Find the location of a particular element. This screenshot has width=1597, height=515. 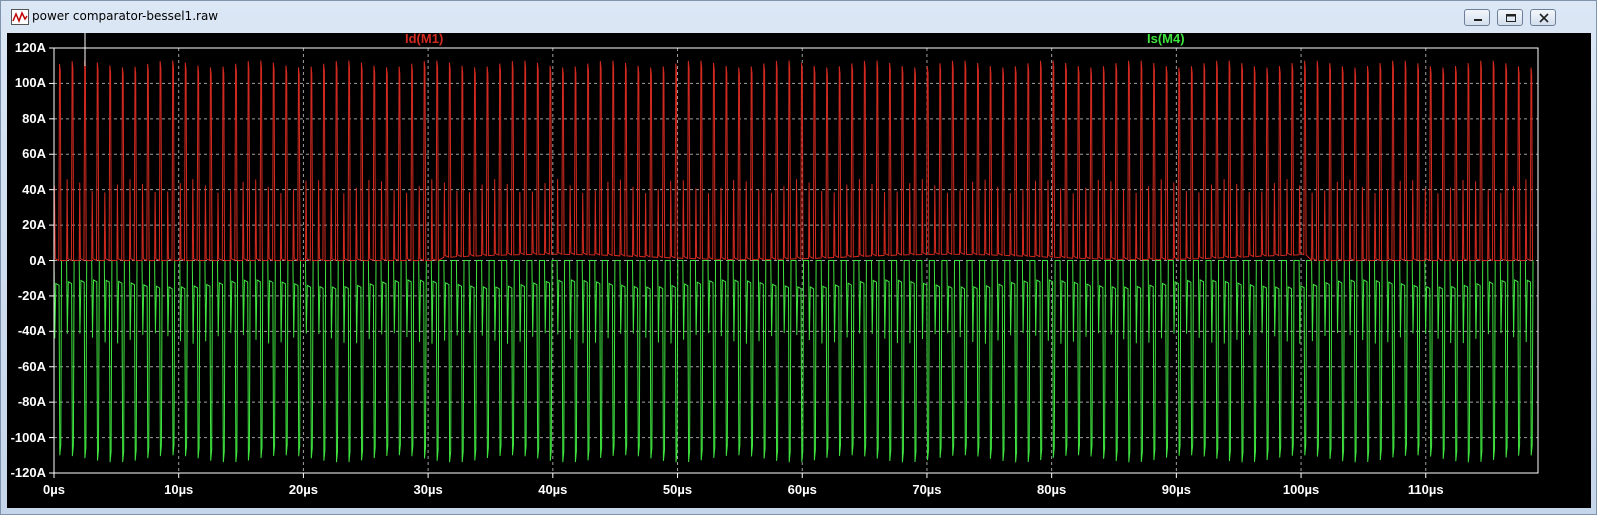

x-tick-label: 0µs is located at coordinates (54, 489).